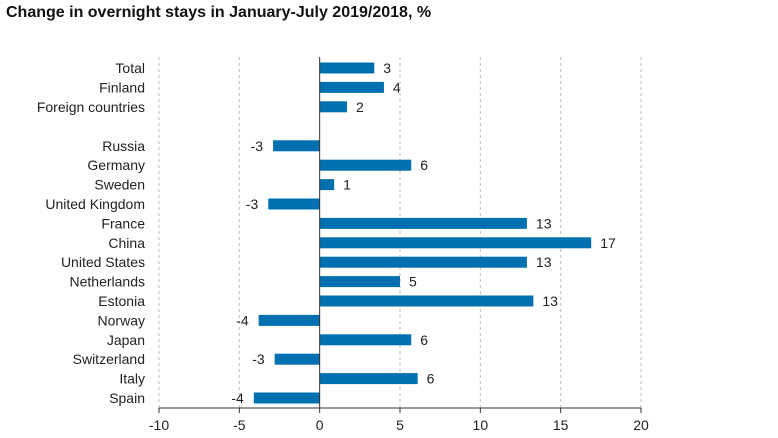 This screenshot has width=778, height=438. What do you see at coordinates (126, 340) in the screenshot?
I see `category-label: Japan` at bounding box center [126, 340].